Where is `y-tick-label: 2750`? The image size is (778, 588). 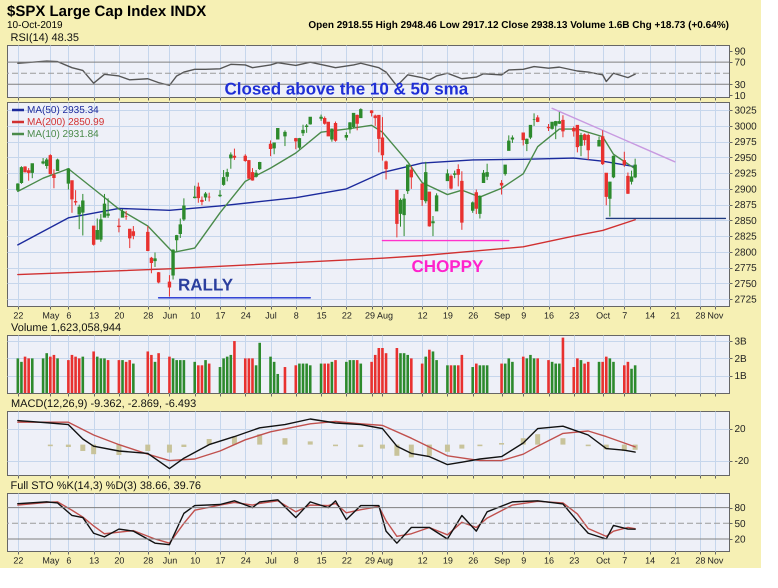
y-tick-label: 2750 is located at coordinates (746, 284).